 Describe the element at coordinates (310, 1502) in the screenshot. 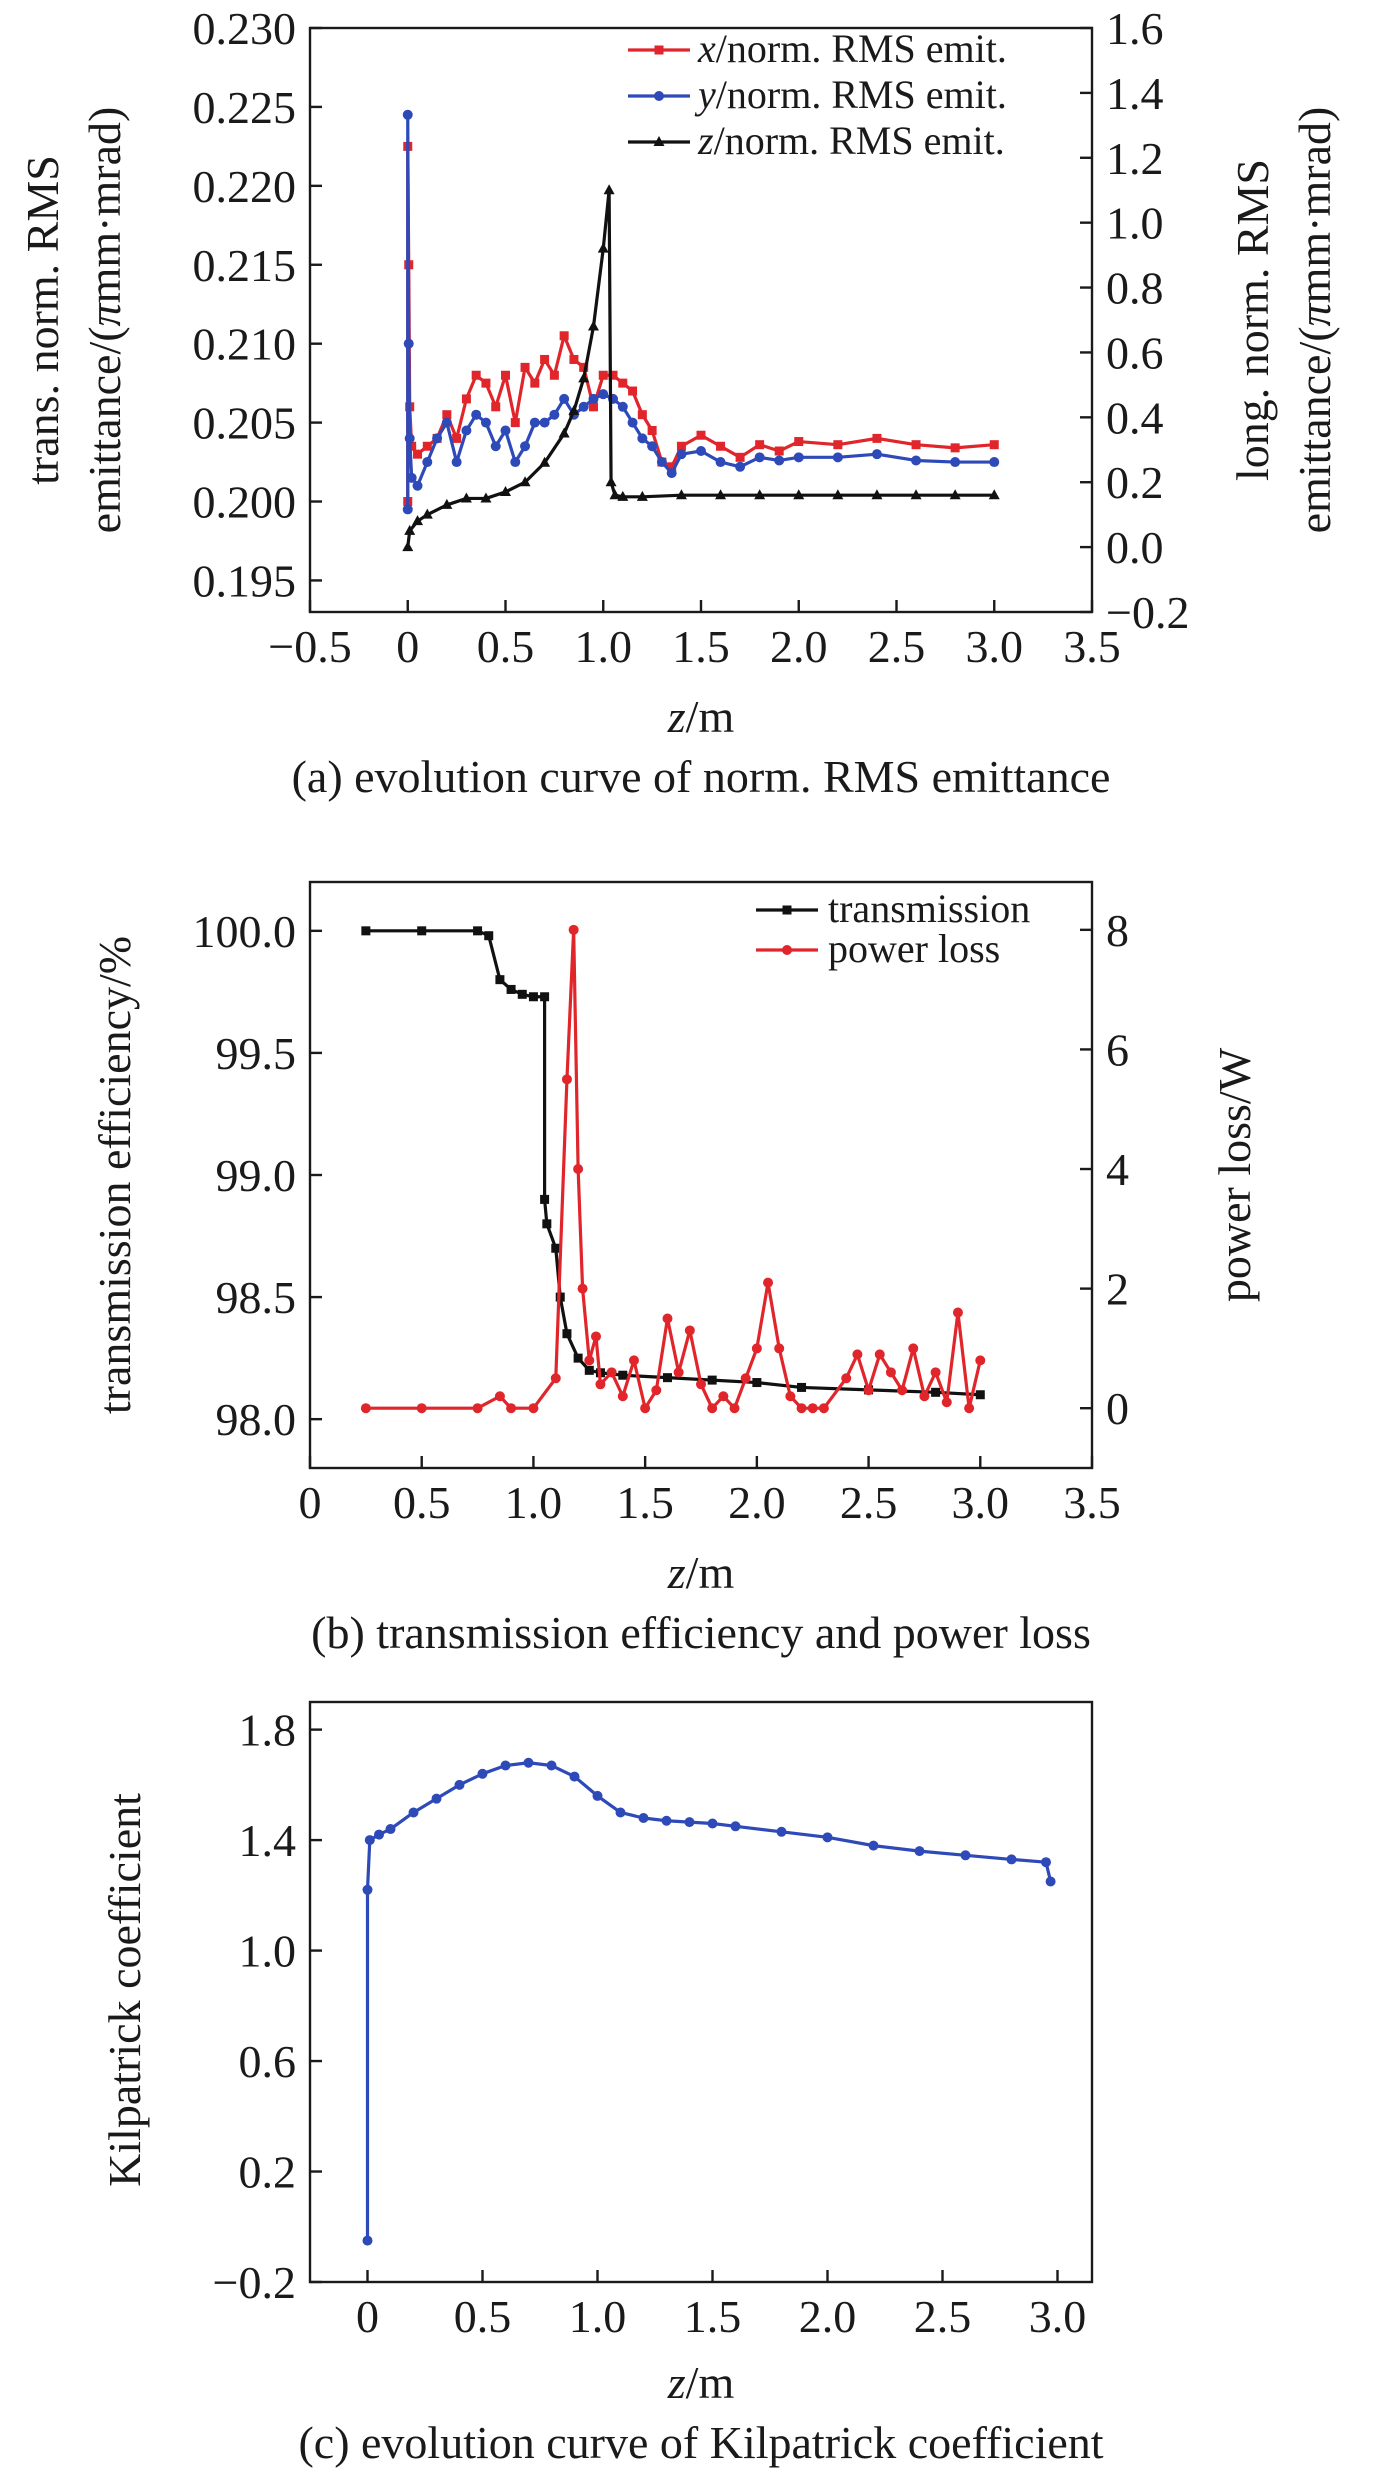

I see `x-tick-label: 0` at that location.